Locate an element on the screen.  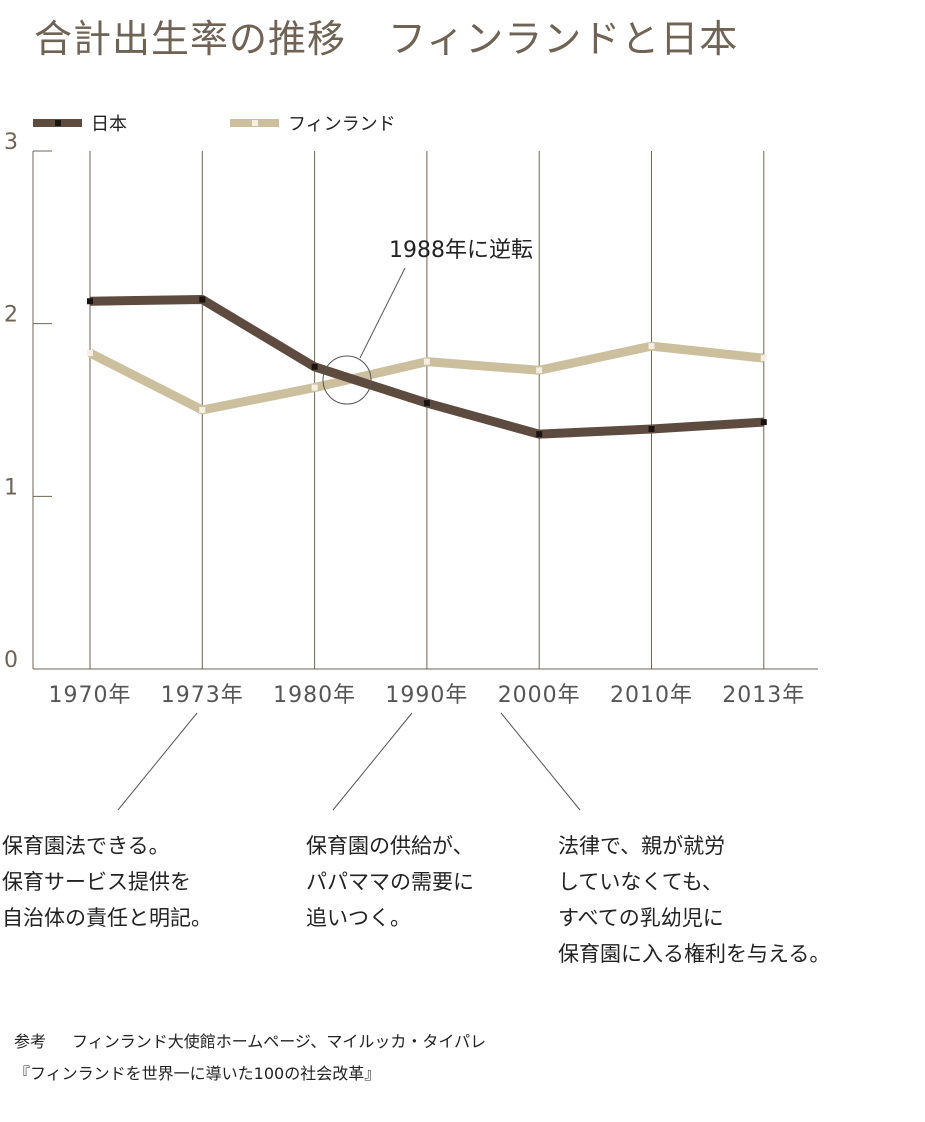
note-2000-line: していなくても、 is located at coordinates (641, 882).